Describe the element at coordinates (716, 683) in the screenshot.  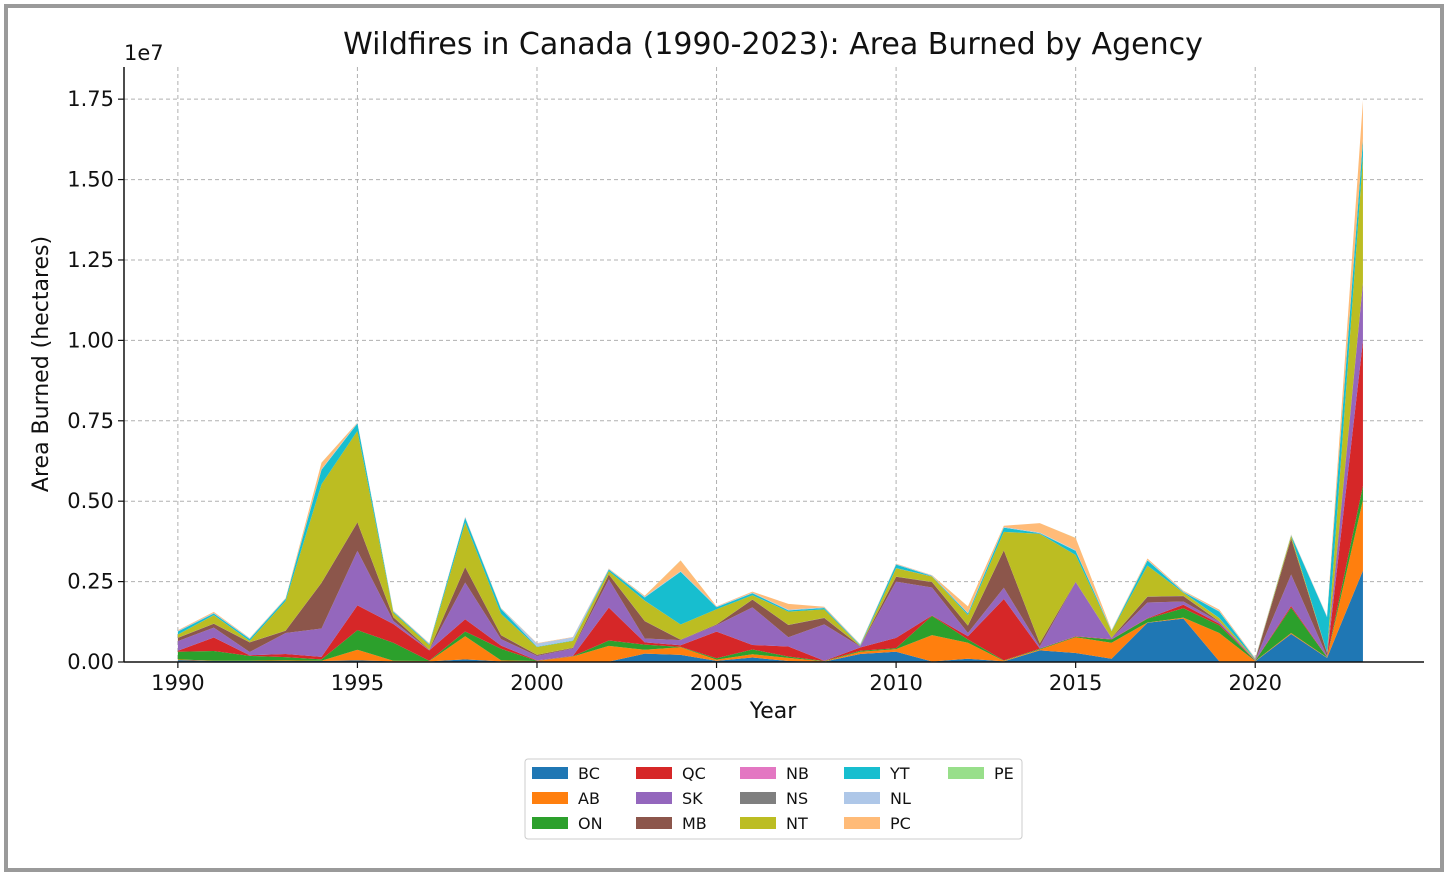
I see `x-tick-label-2005: 2005` at that location.